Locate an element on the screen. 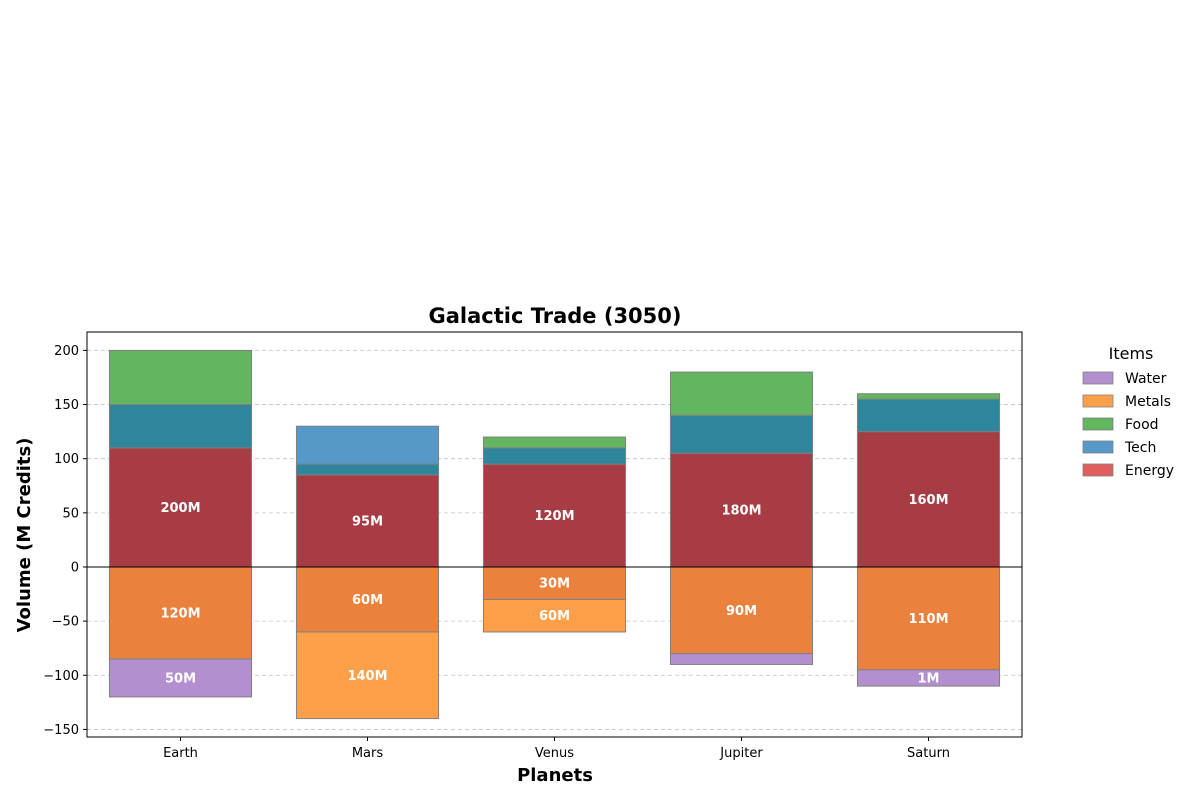 This screenshot has height=800, width=1200. bar-data-label: 1M is located at coordinates (929, 678).